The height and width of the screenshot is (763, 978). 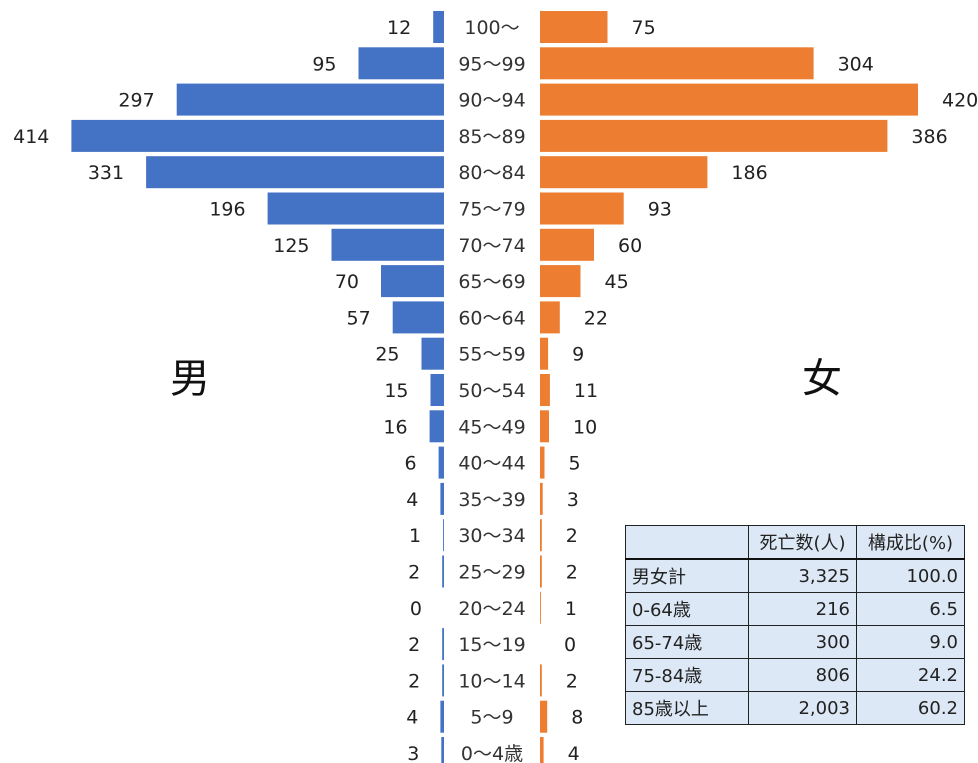 What do you see at coordinates (491, 318) in the screenshot?
I see `age-label: 60～64` at bounding box center [491, 318].